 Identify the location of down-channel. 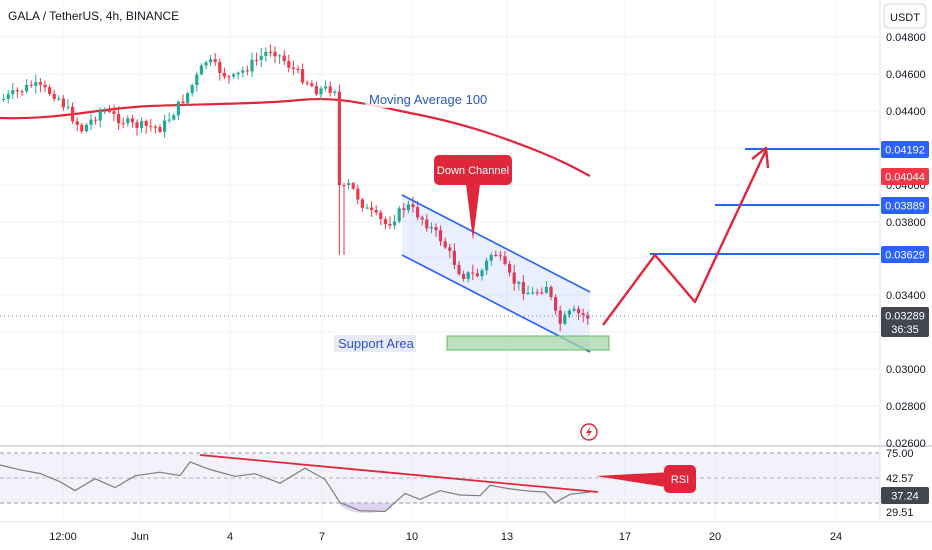
(496, 273).